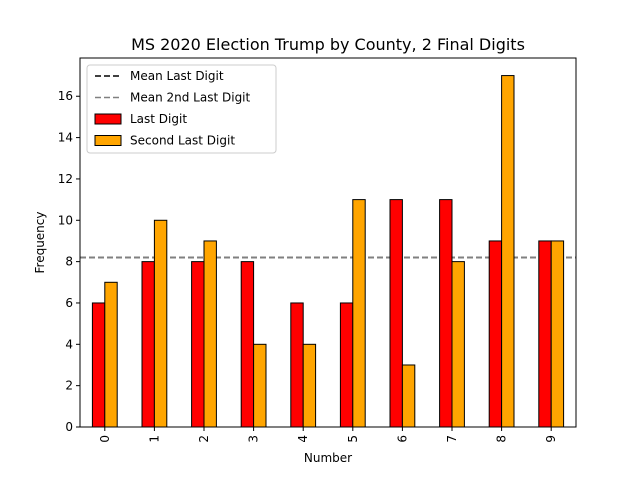 The image size is (640, 480). Describe the element at coordinates (328, 458) in the screenshot. I see `x-axis-label: Number` at that location.